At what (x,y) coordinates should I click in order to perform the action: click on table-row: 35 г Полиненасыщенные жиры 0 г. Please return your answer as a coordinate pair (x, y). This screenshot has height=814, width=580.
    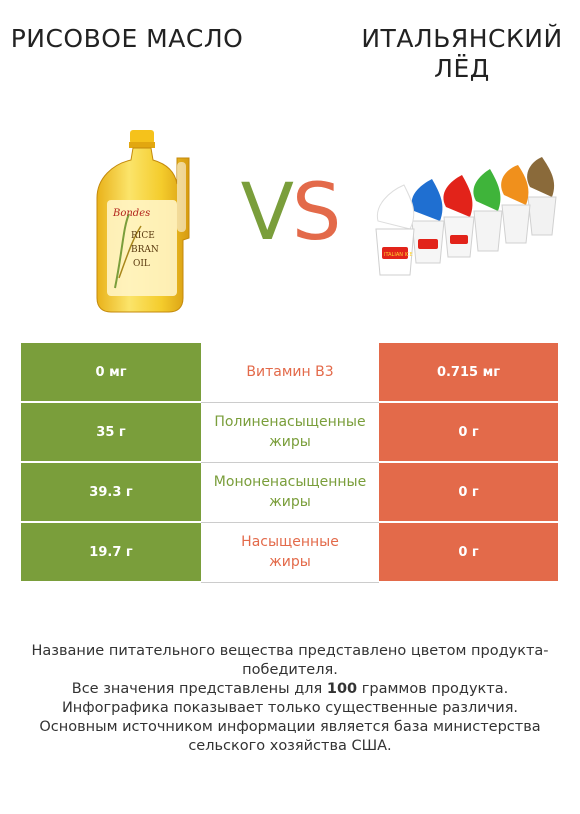
    Looking at the image, I should click on (289, 433).